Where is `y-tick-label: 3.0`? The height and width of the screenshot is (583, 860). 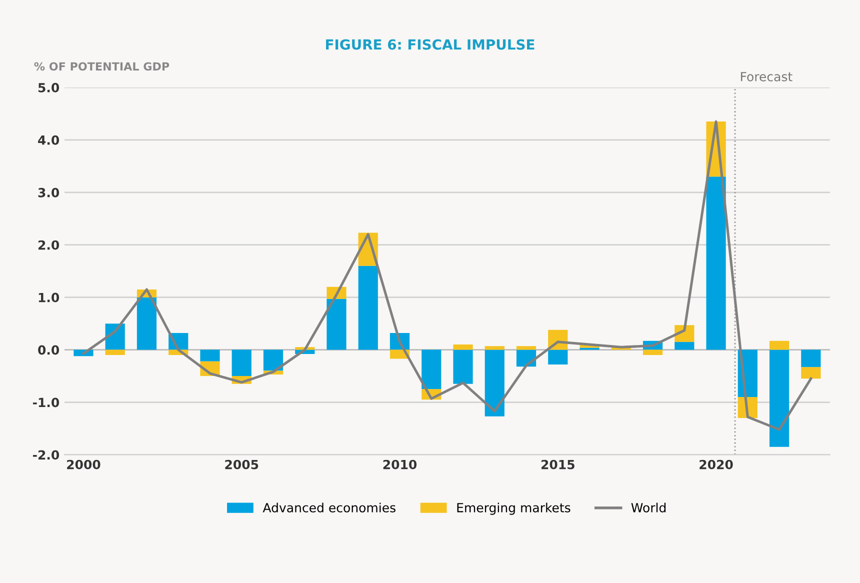 y-tick-label: 3.0 is located at coordinates (49, 193).